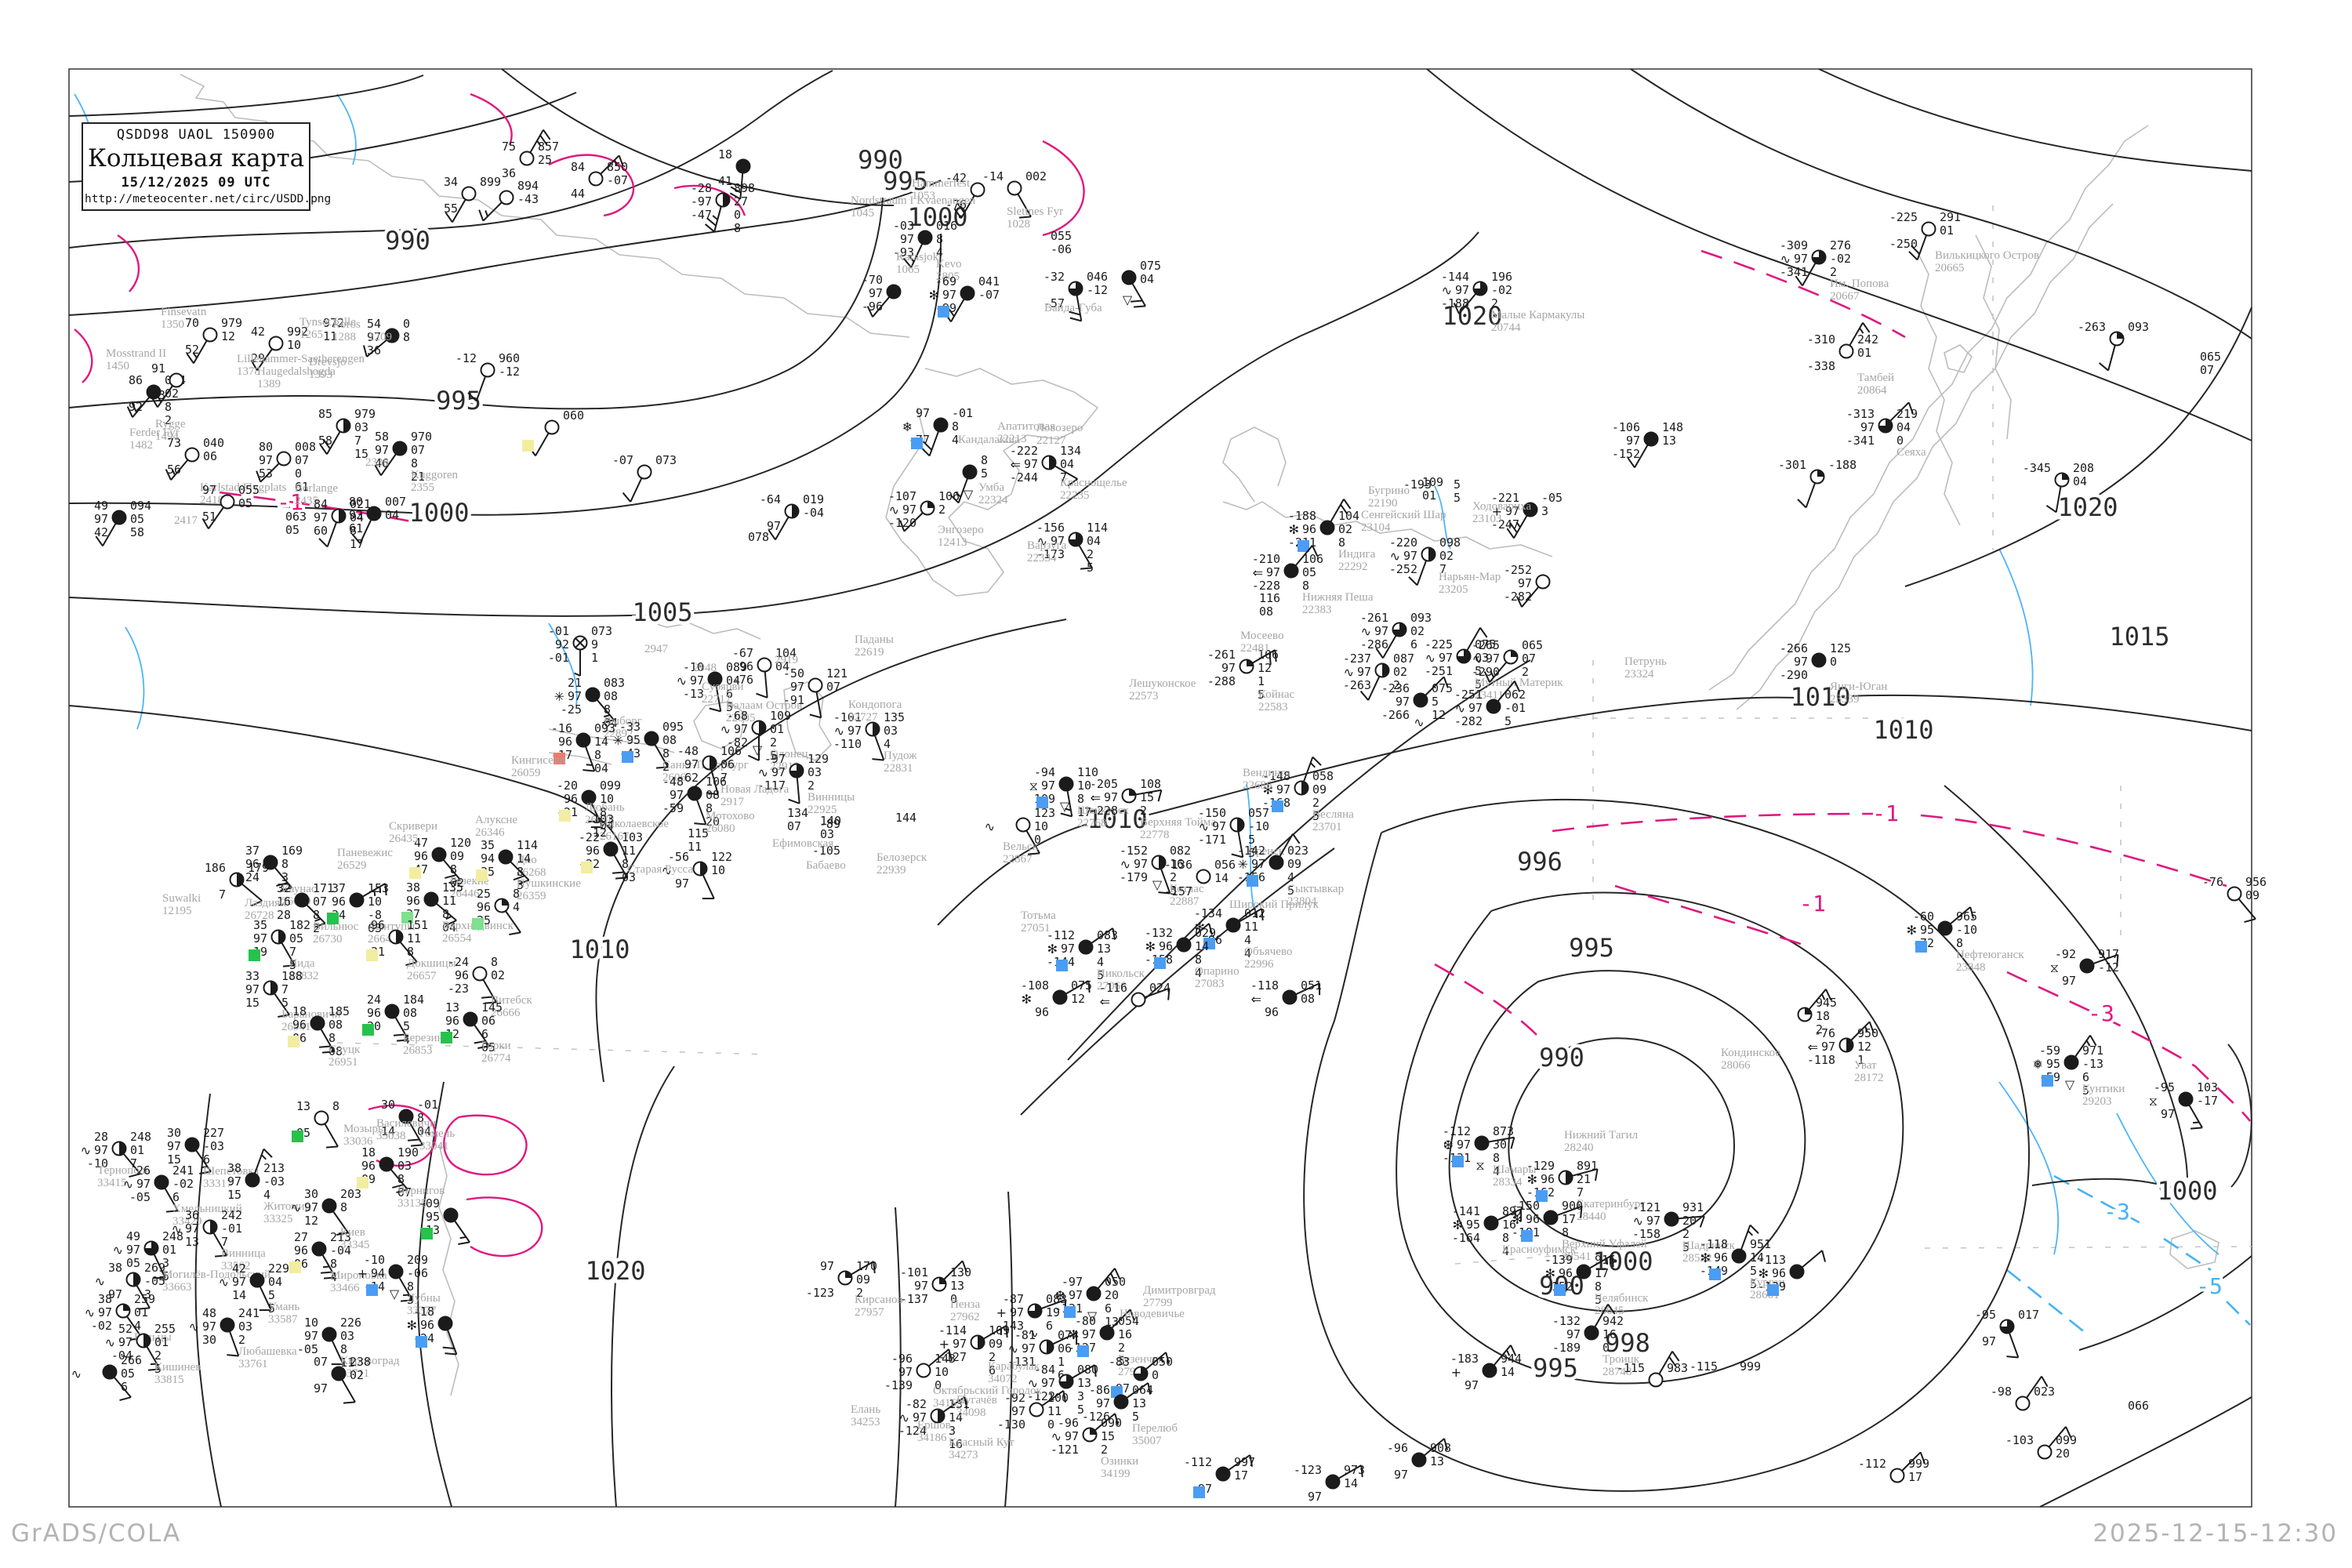  Describe the element at coordinates (457, 856) in the screenshot. I see `station-right-value: 09` at that location.